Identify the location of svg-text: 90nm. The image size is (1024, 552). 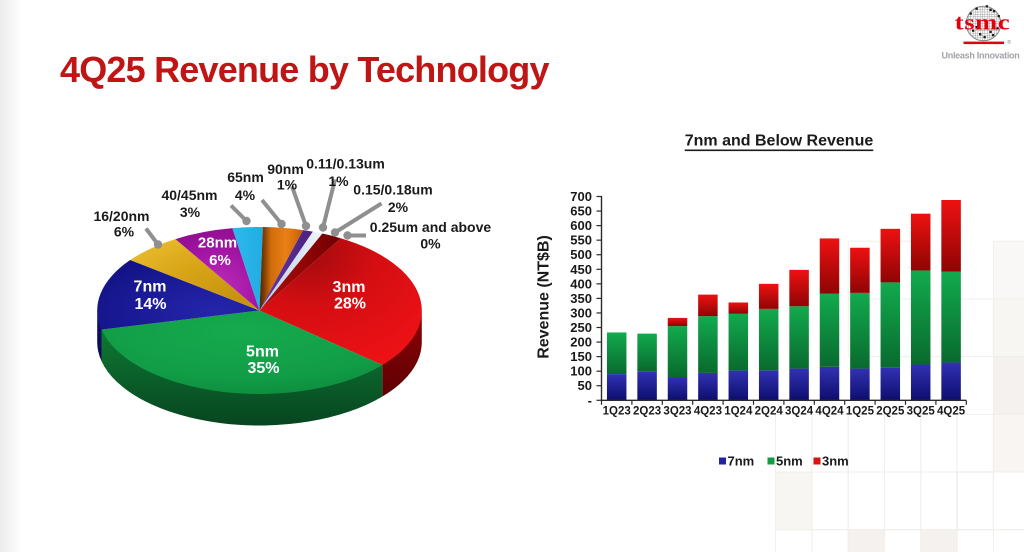
(285, 169).